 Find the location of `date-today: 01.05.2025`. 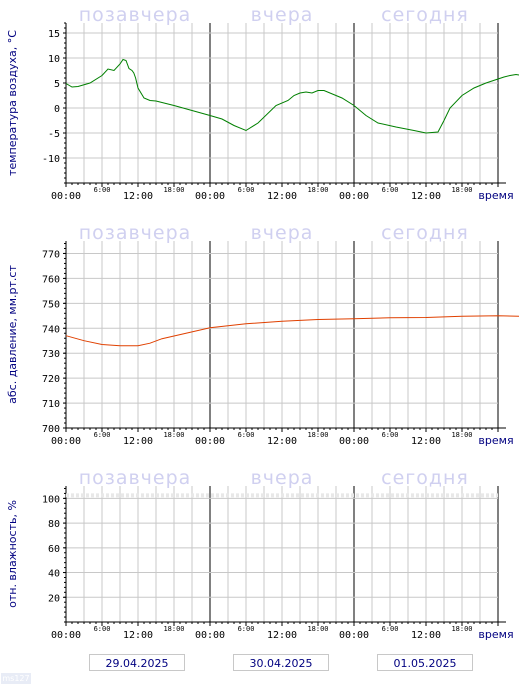

date-today: 01.05.2025 is located at coordinates (425, 662).